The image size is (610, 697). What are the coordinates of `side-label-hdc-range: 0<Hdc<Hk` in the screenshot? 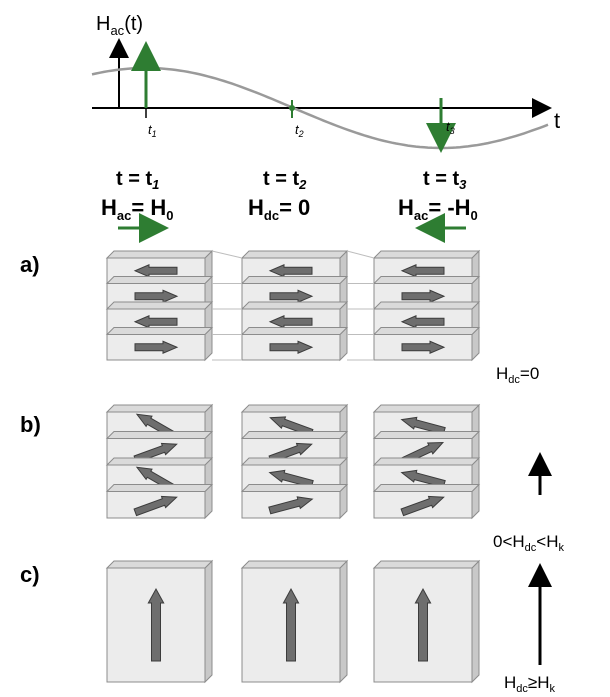 It's located at (529, 543).